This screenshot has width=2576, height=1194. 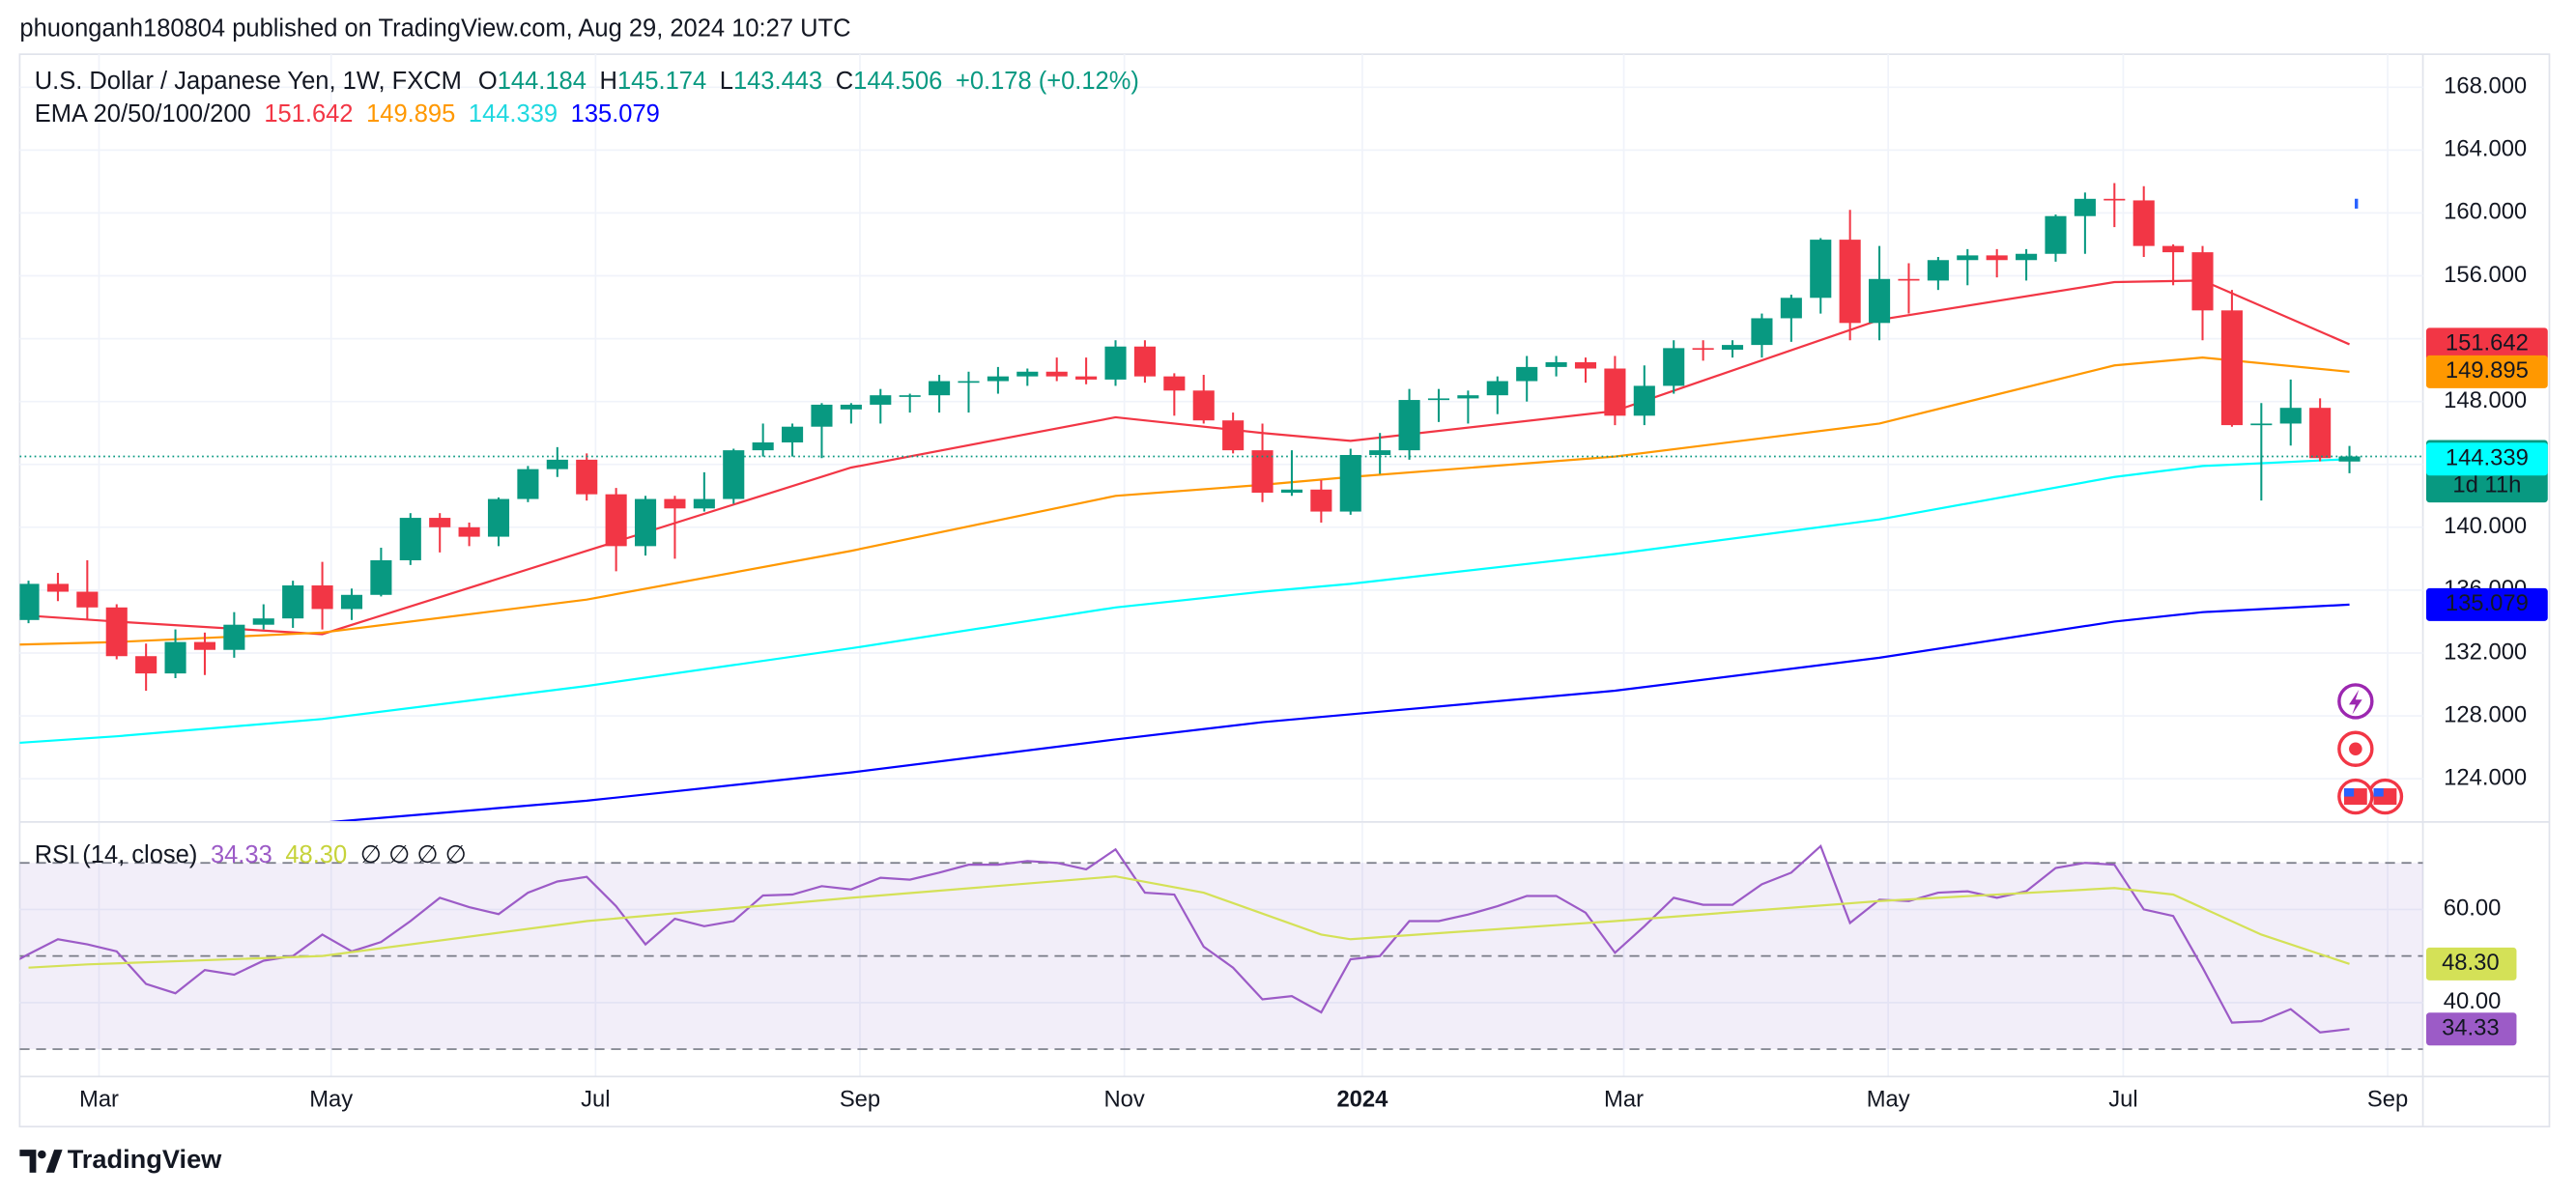 What do you see at coordinates (2486, 212) in the screenshot?
I see `y-tick-label: 160.000` at bounding box center [2486, 212].